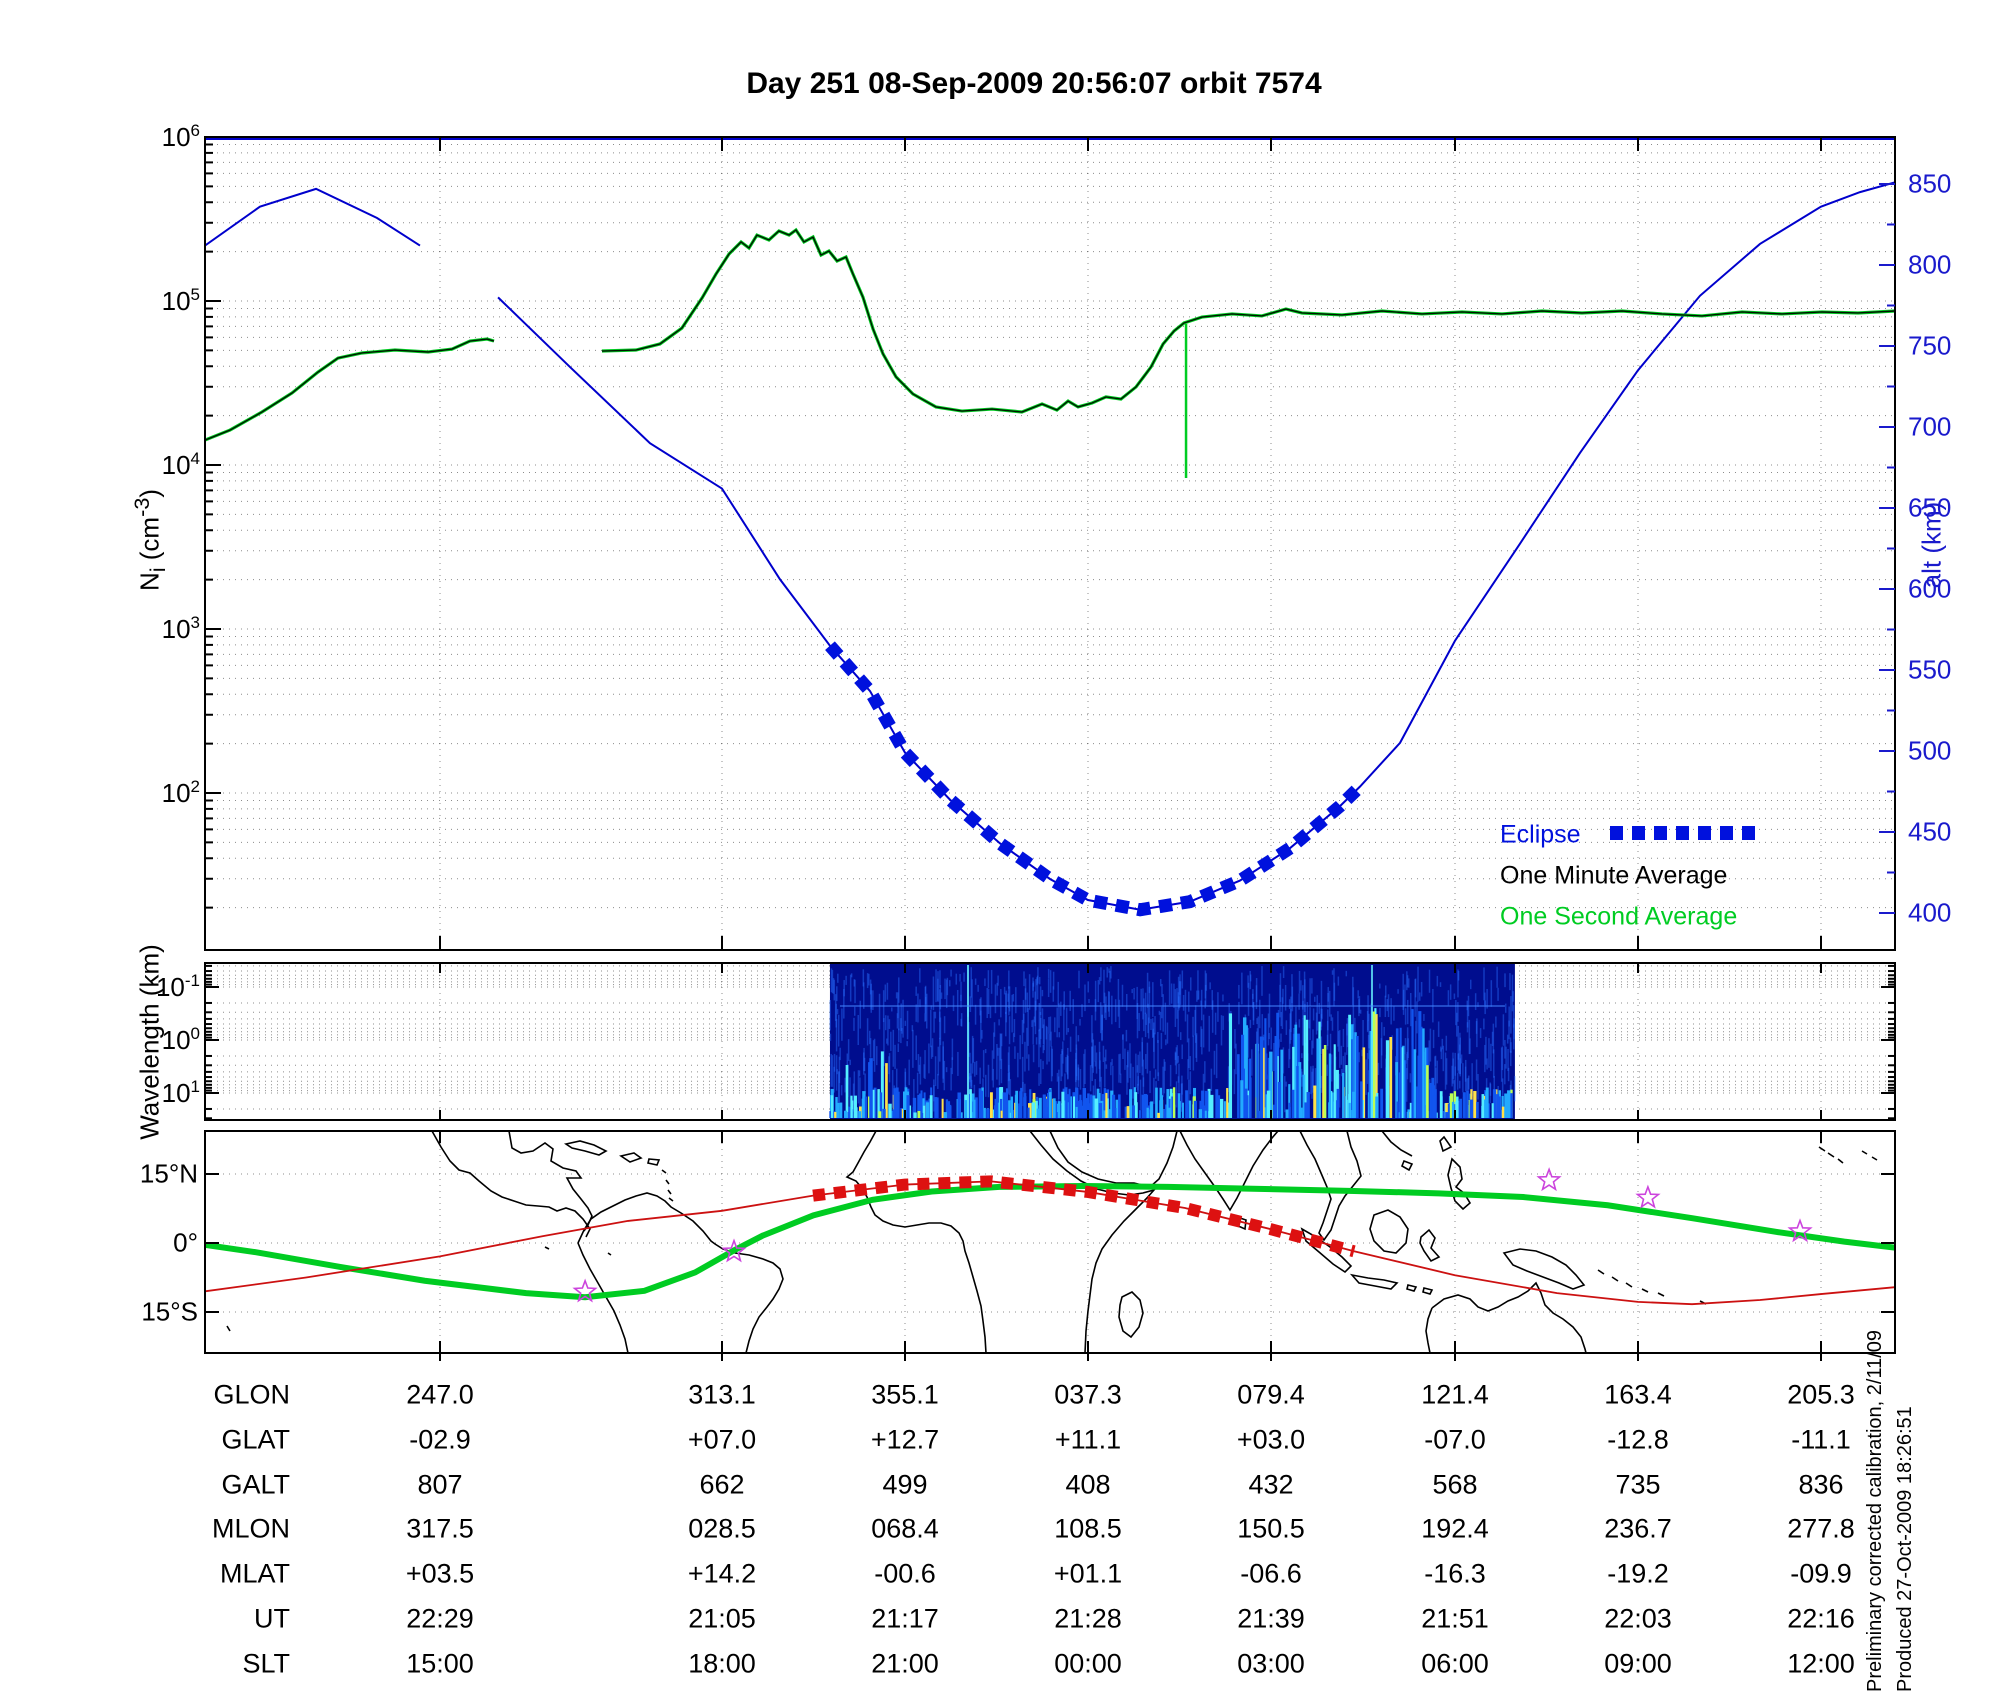 This screenshot has width=2000, height=1700. Describe the element at coordinates (255, 1484) in the screenshot. I see `table-row-label-galt: GALT` at that location.